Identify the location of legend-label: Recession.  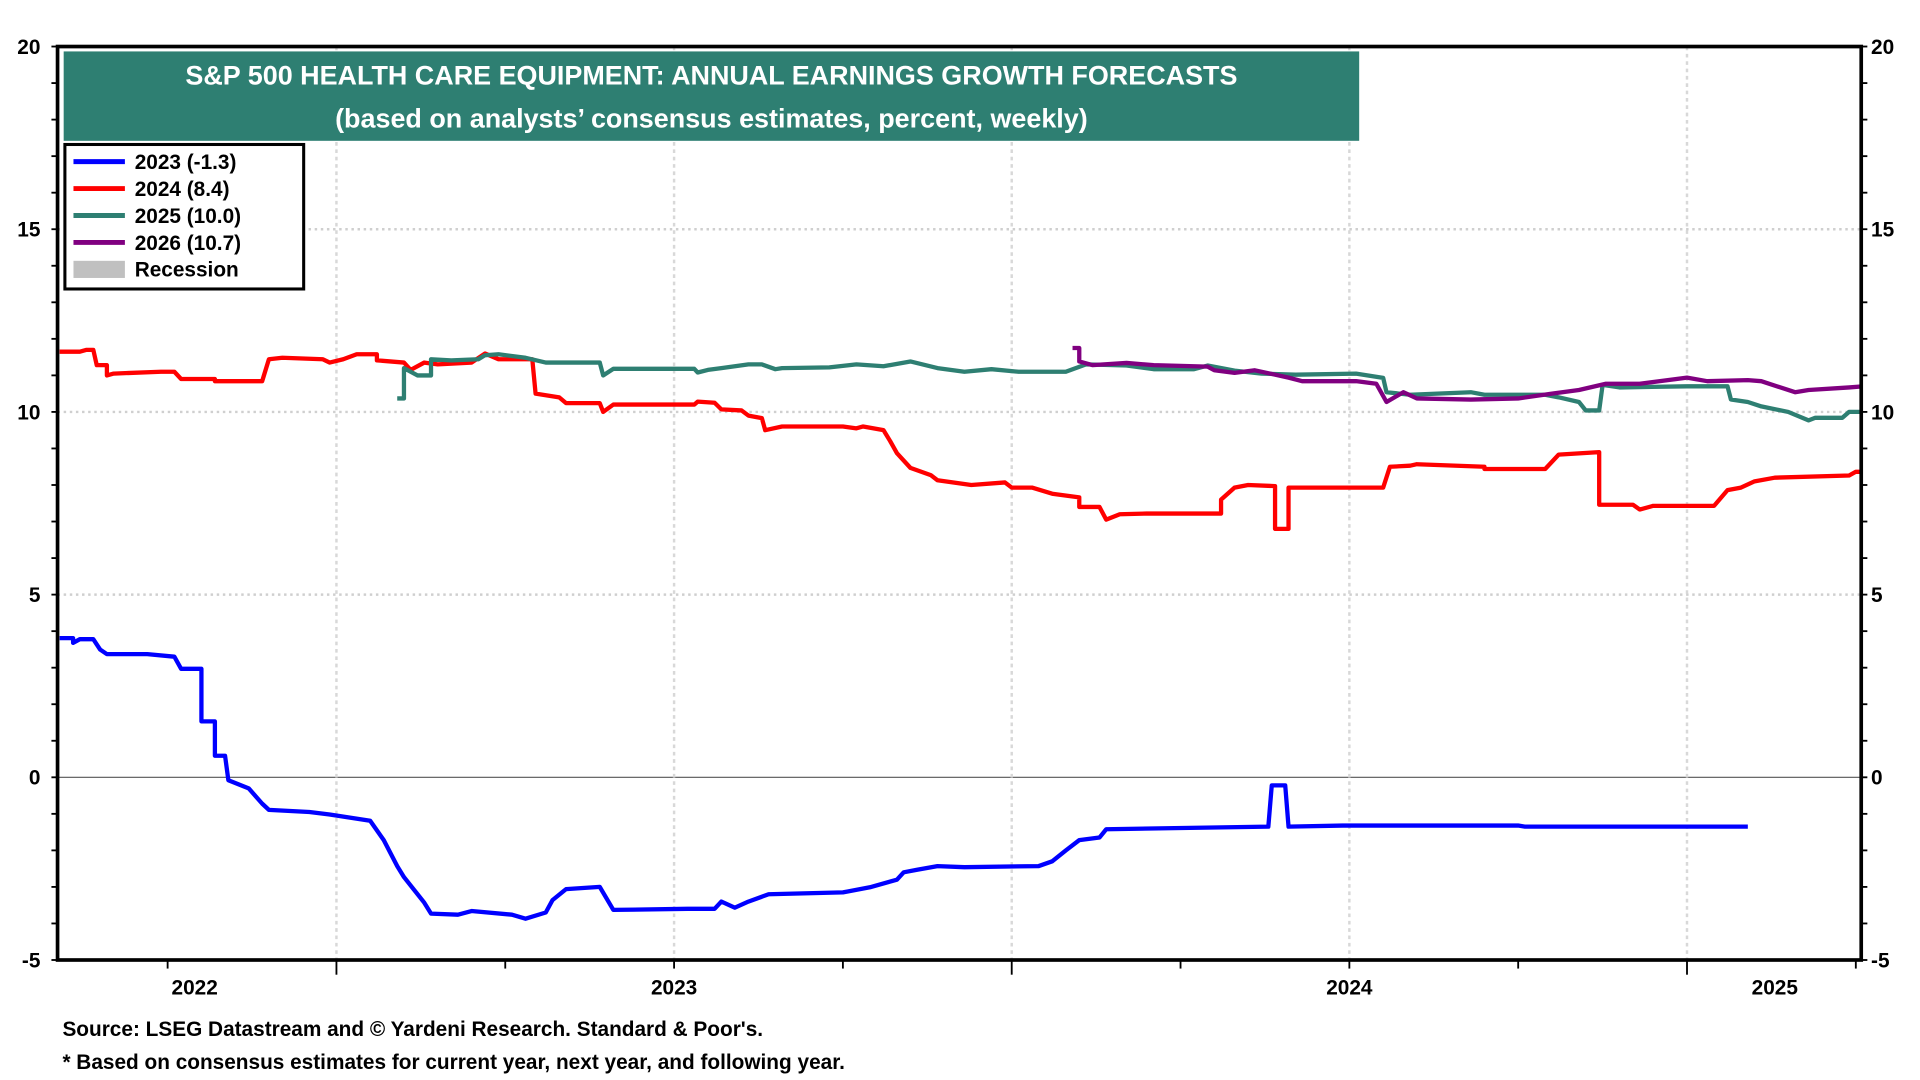
(187, 270).